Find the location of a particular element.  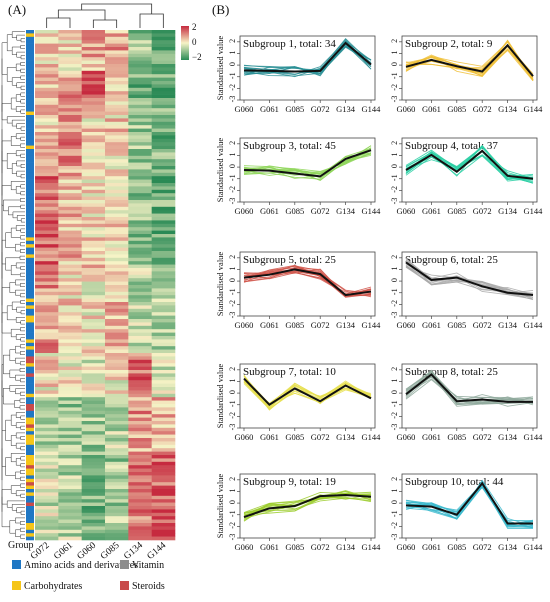

plot-frame is located at coordinates (469, 68).